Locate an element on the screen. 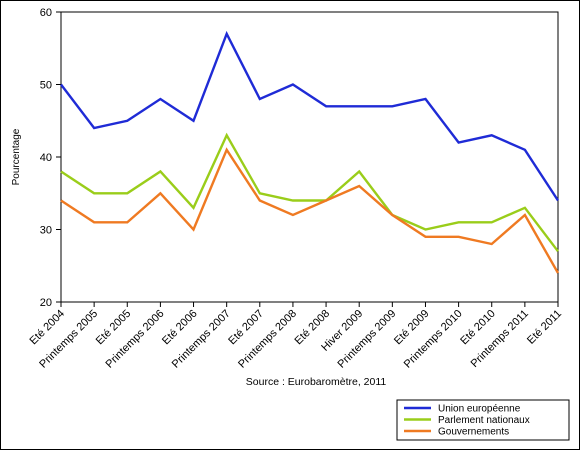 The height and width of the screenshot is (450, 580). legend-label: Union européenne is located at coordinates (479, 409).